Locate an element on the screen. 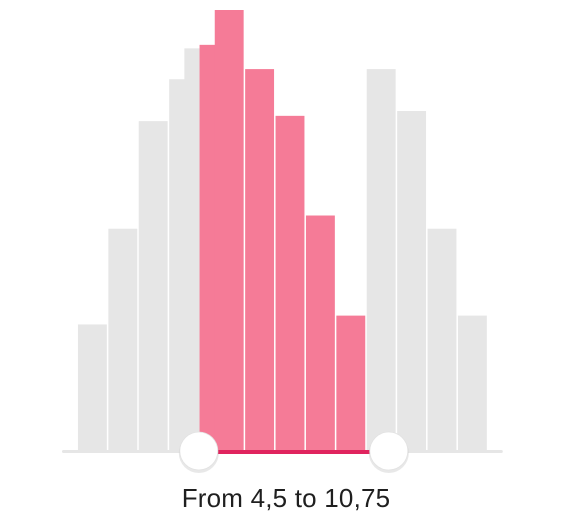  slider-thumb-from is located at coordinates (199, 451).